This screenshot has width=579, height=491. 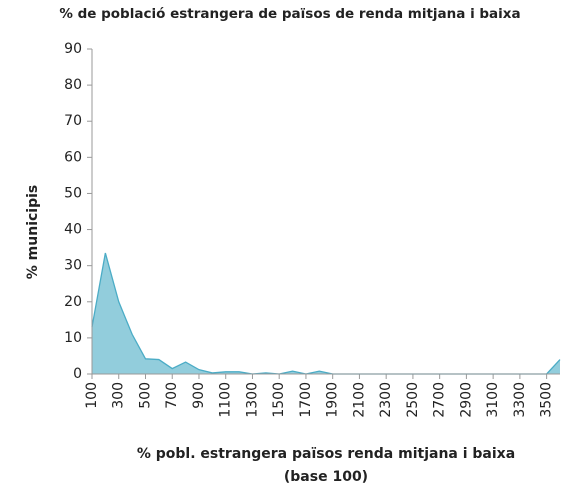 What do you see at coordinates (279, 400) in the screenshot?
I see `x-tick-label: 1500` at bounding box center [279, 400].